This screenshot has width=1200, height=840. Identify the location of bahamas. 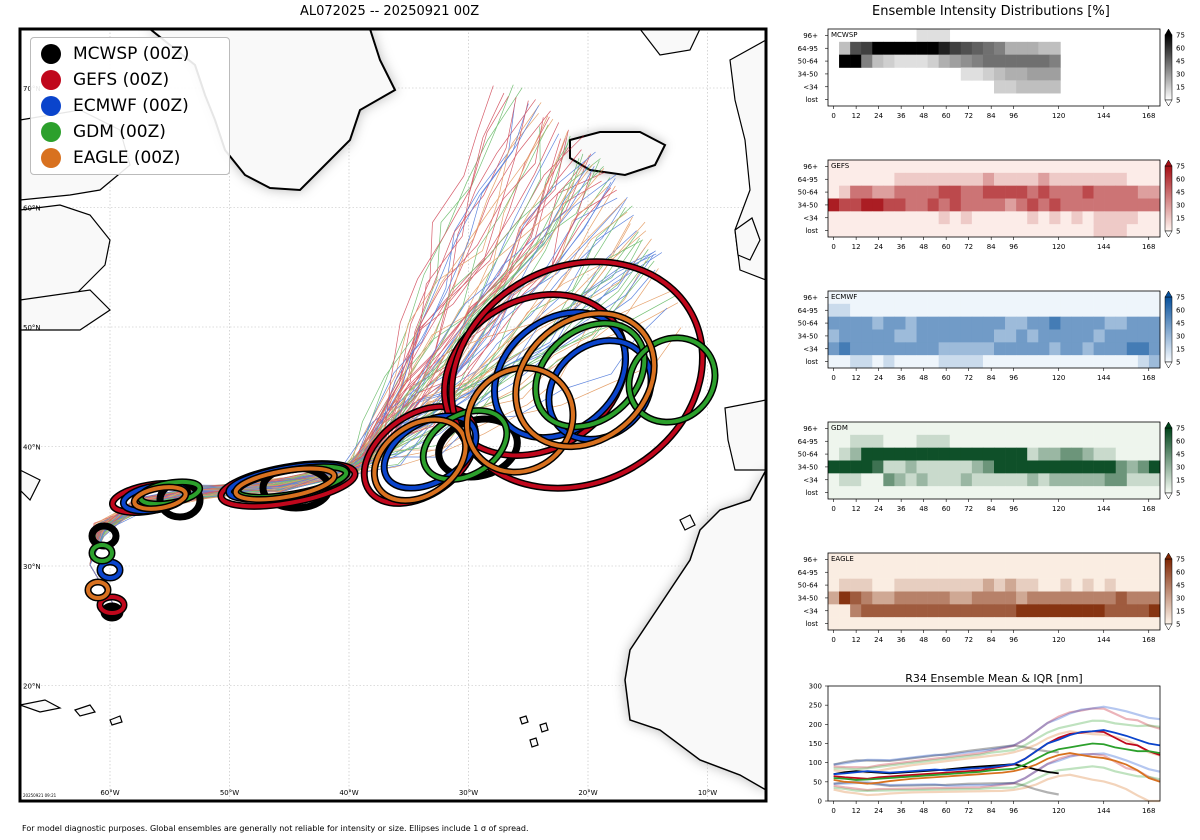
(30, 485).